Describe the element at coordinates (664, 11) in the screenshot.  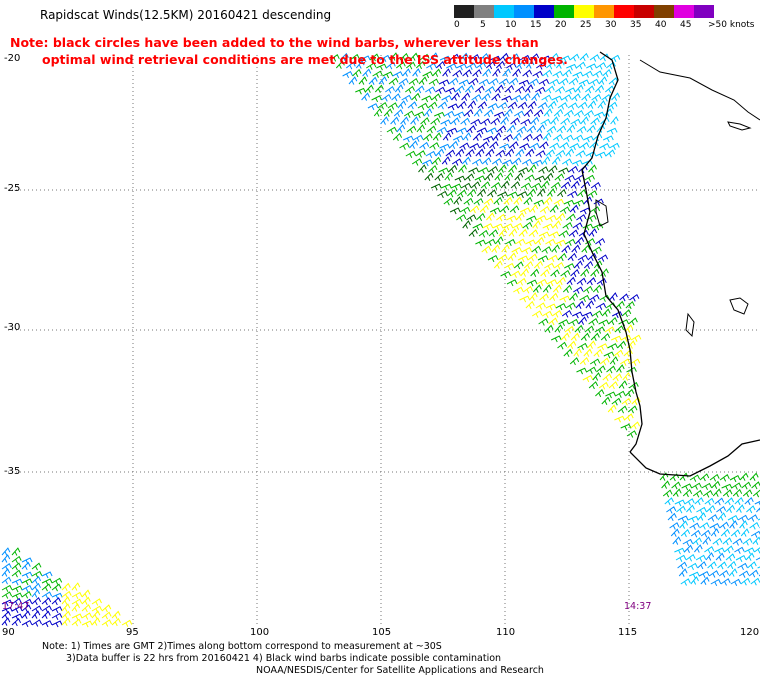
I see `legend-swatch` at that location.